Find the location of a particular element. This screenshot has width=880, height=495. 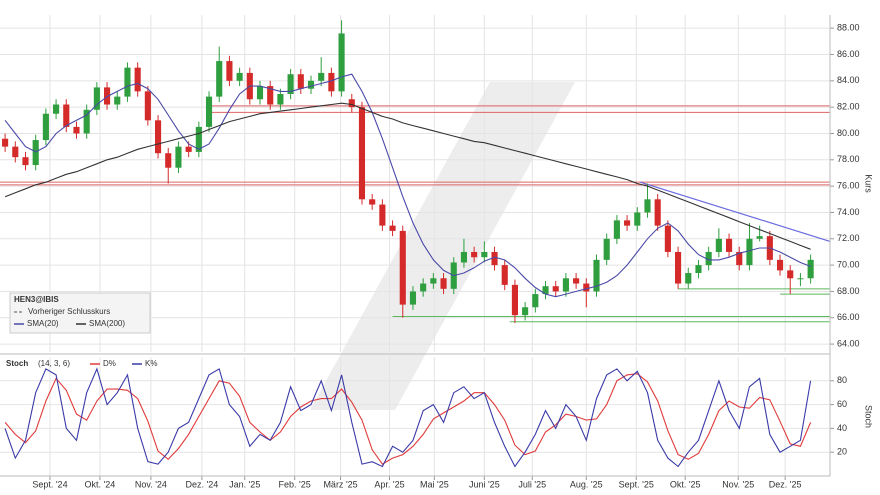

trend-line is located at coordinates (735, 211).